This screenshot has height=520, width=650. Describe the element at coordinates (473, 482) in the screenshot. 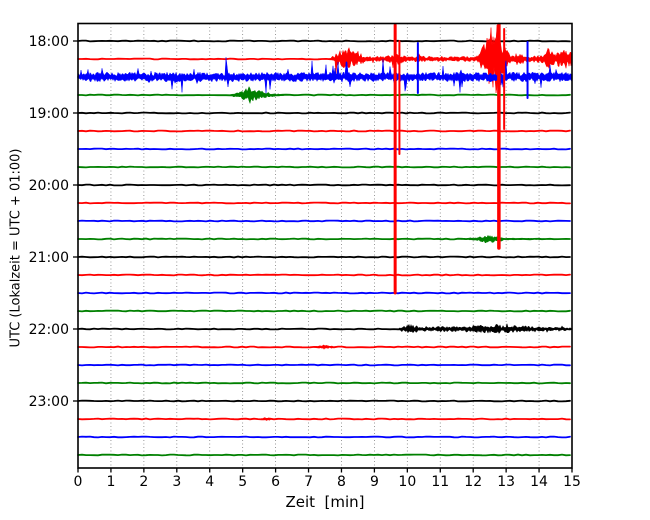

I see `x-tick-label: 12` at that location.